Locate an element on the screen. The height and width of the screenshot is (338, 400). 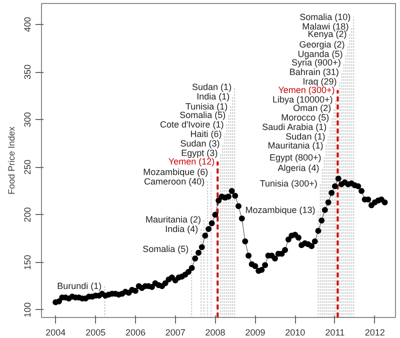
y-tick-label: 300 is located at coordinates (27, 120).